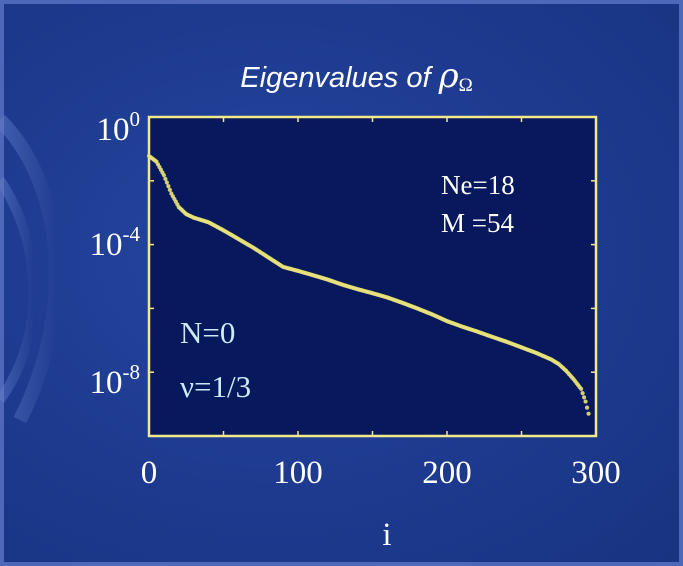 The image size is (683, 566). What do you see at coordinates (478, 185) in the screenshot?
I see `annotation-ne: Ne=18` at bounding box center [478, 185].